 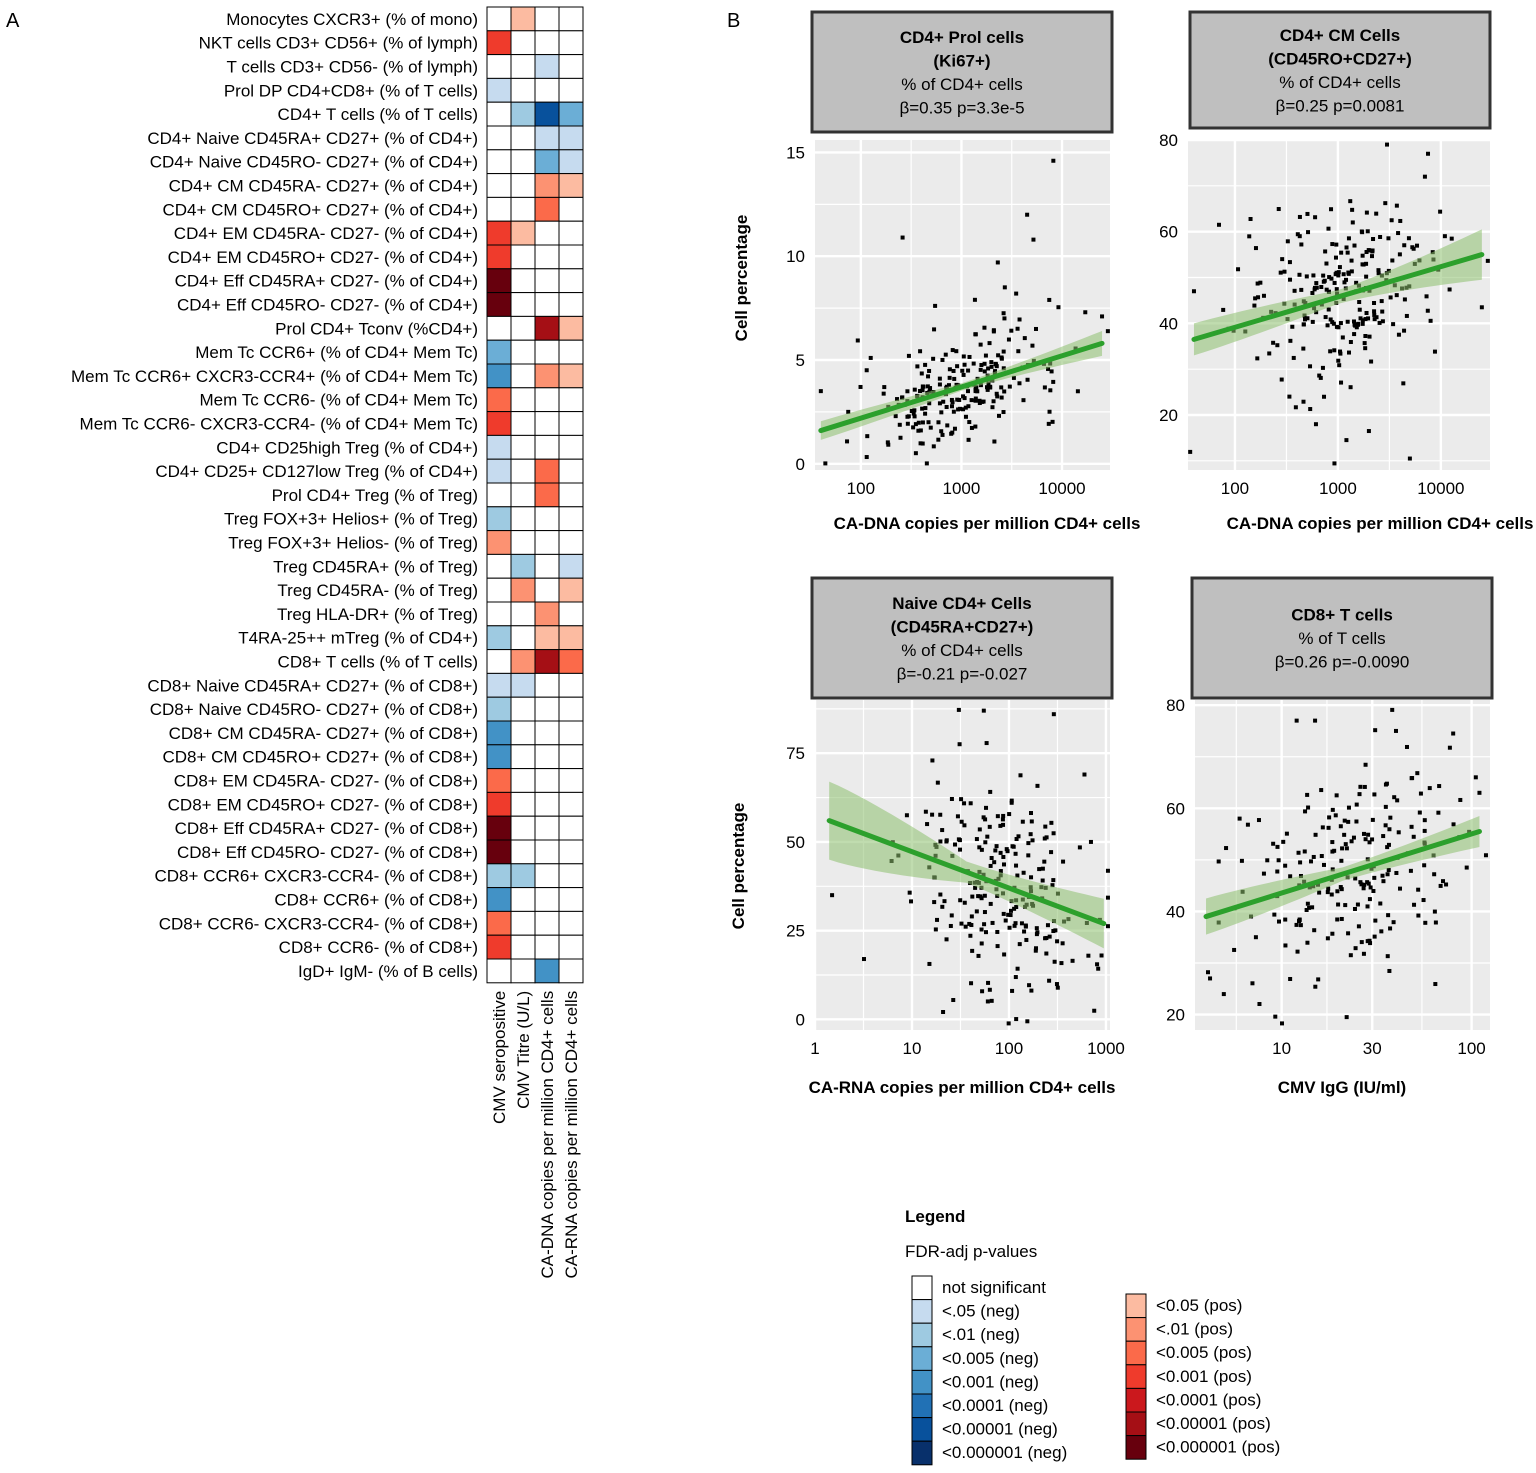 I want to click on facet-title-line: β=0.35 p=3.3e-5, so click(x=961, y=107).